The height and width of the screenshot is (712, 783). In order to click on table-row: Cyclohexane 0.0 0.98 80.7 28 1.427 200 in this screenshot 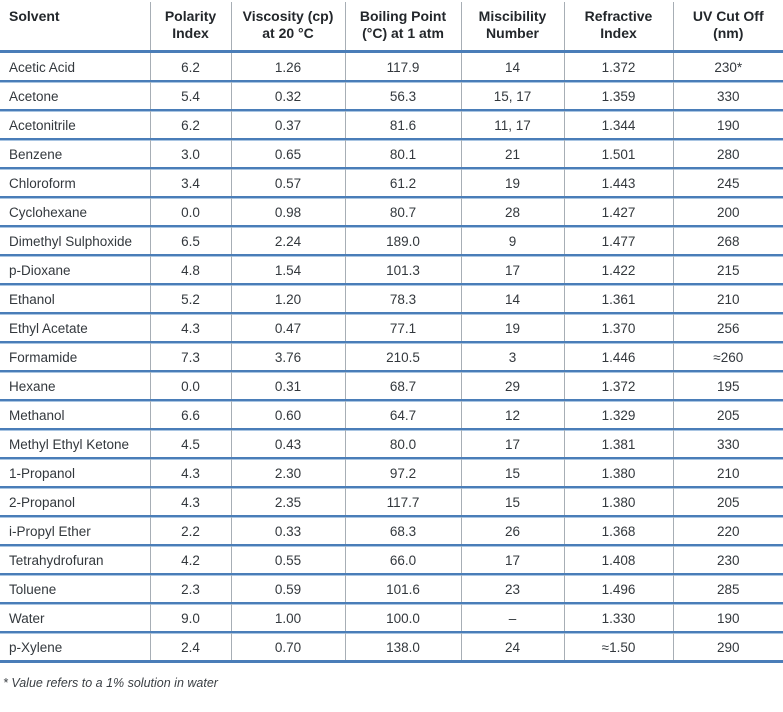, I will do `click(391, 211)`.